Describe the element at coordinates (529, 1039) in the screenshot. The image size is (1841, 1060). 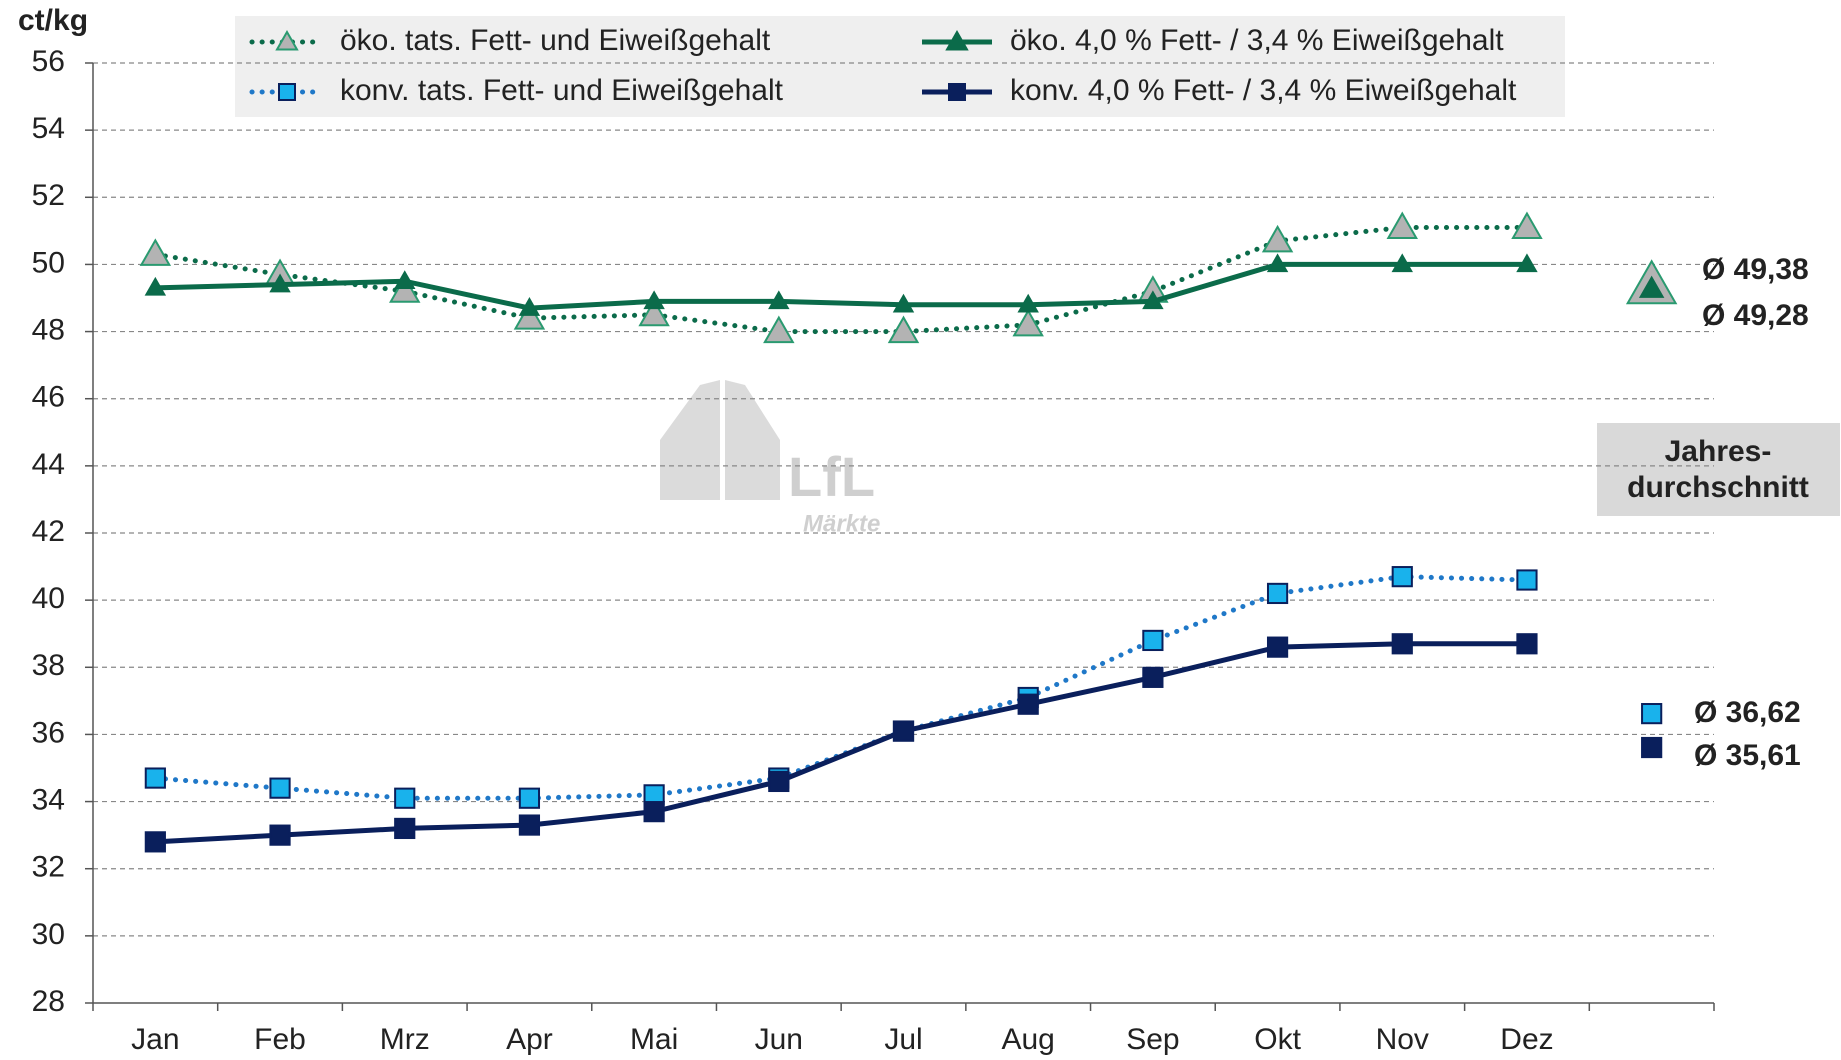
I see `x-tick-label: Apr` at that location.